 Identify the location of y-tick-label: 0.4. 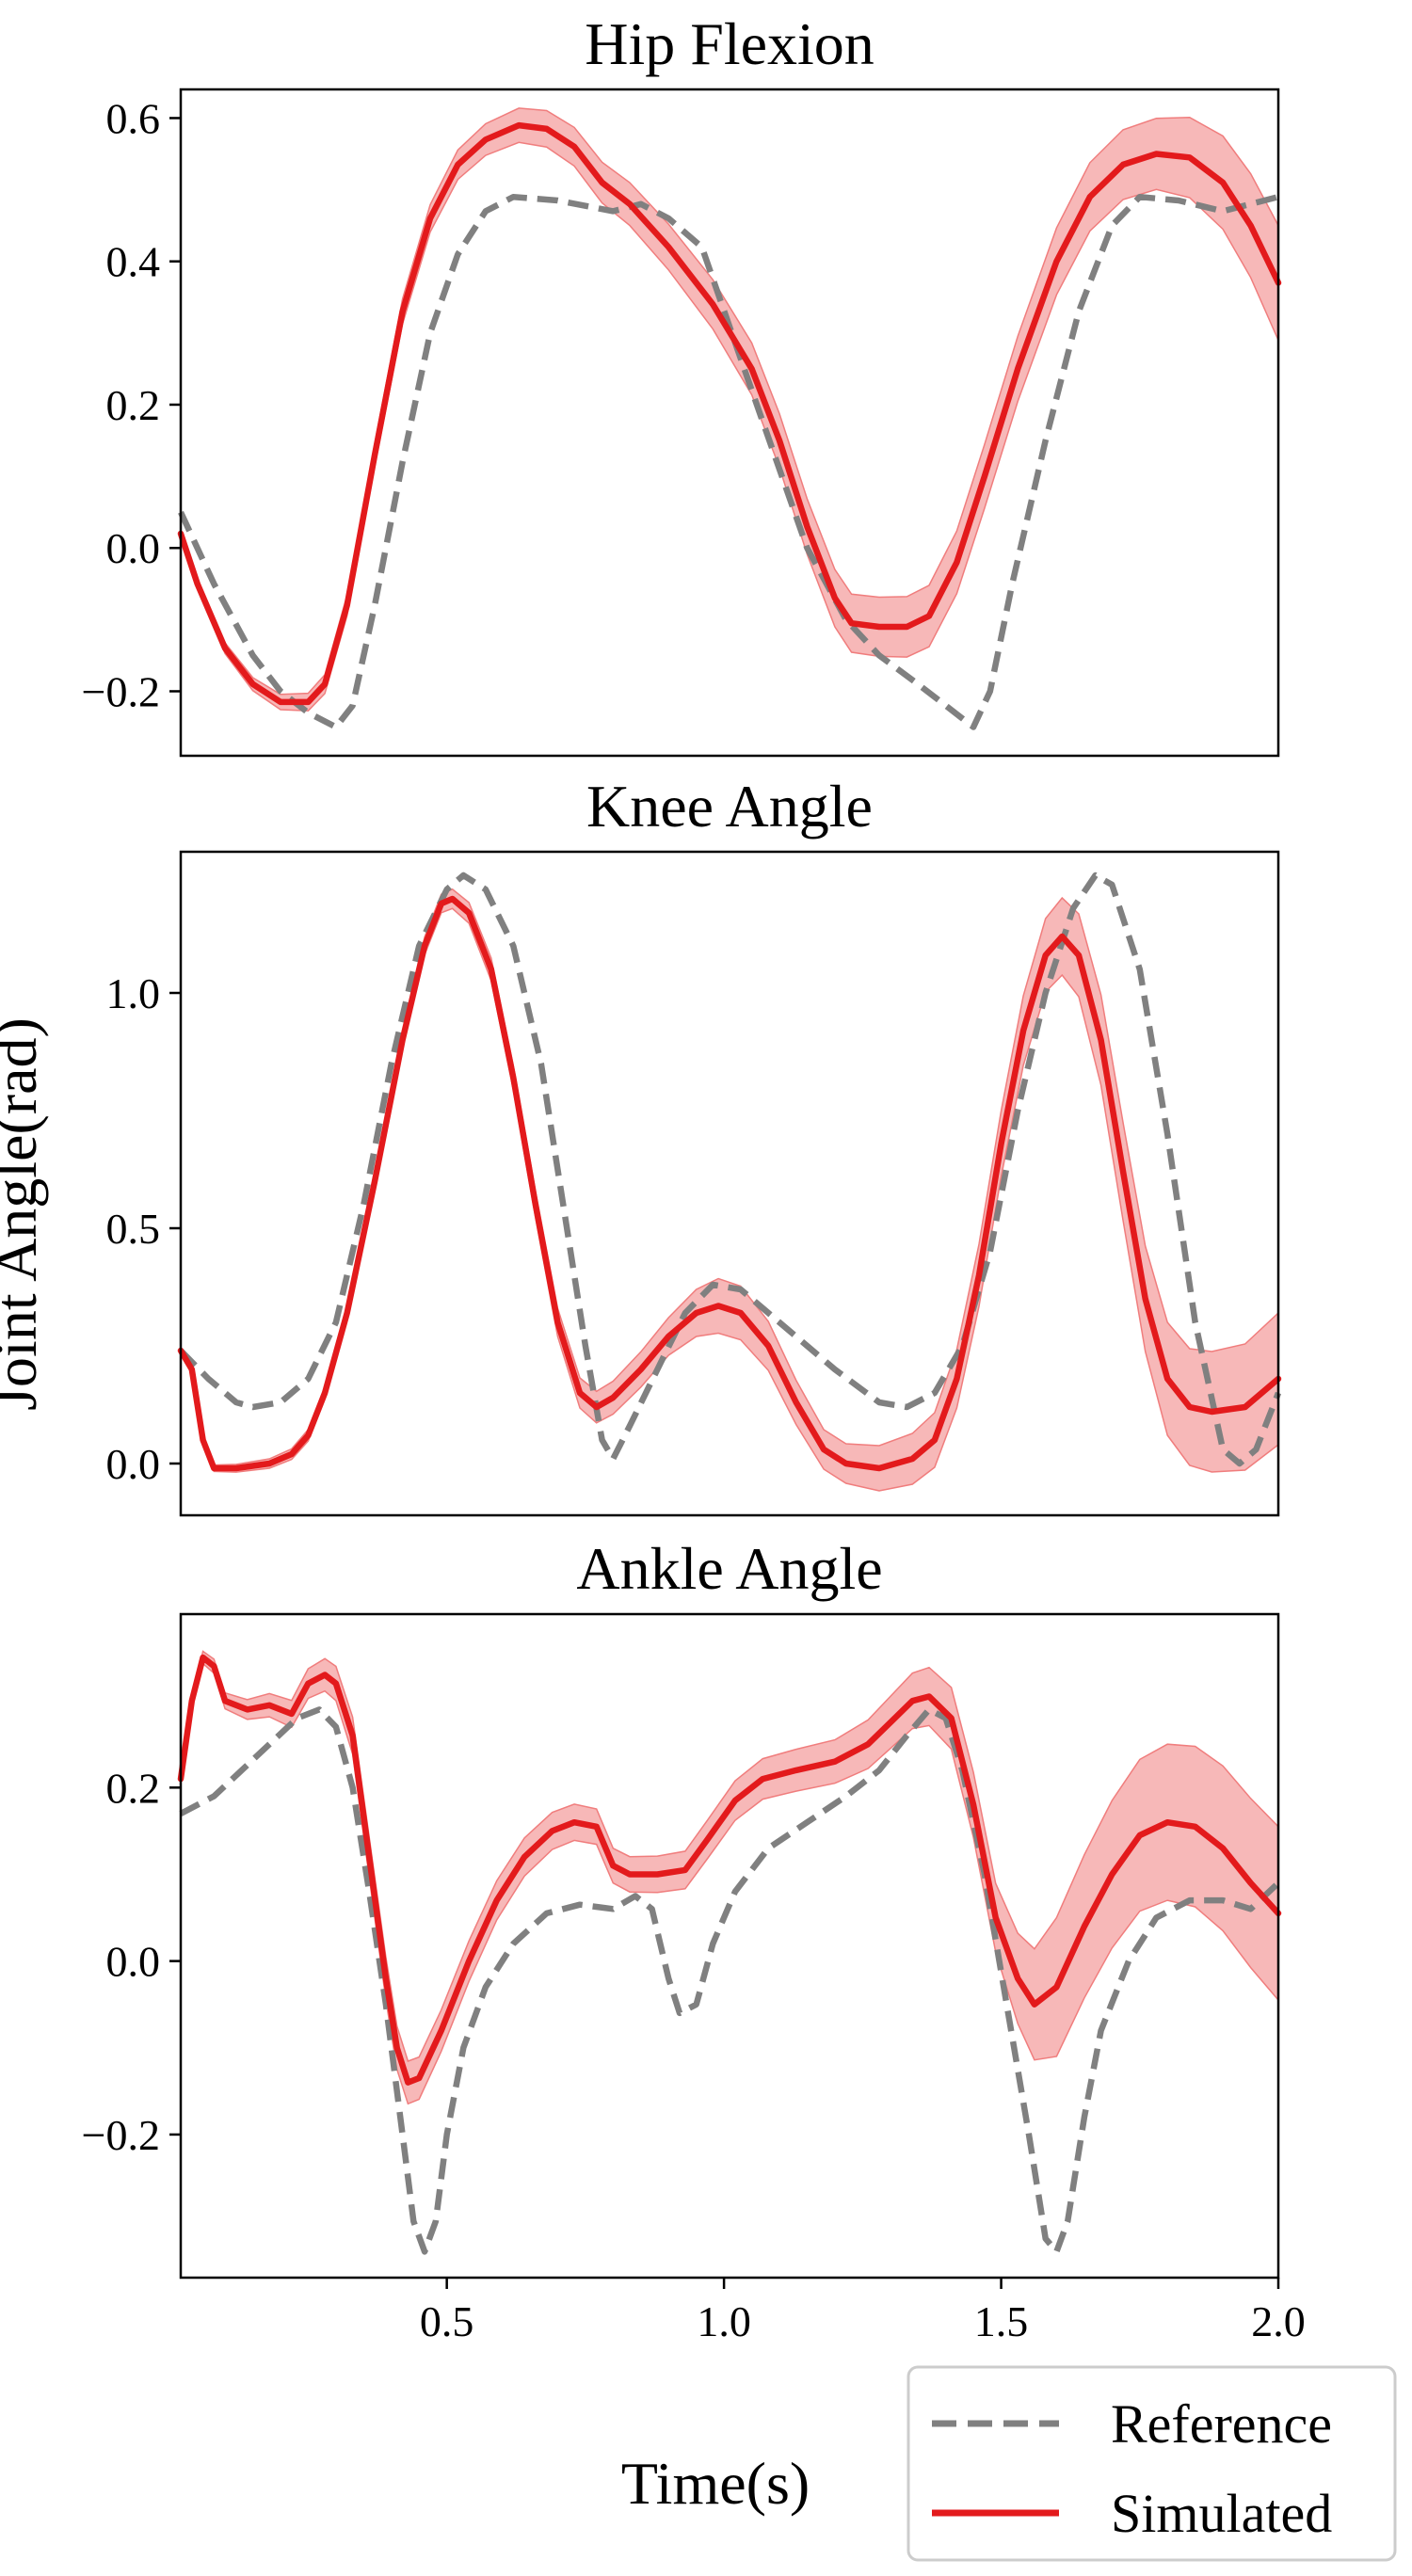
(133, 262).